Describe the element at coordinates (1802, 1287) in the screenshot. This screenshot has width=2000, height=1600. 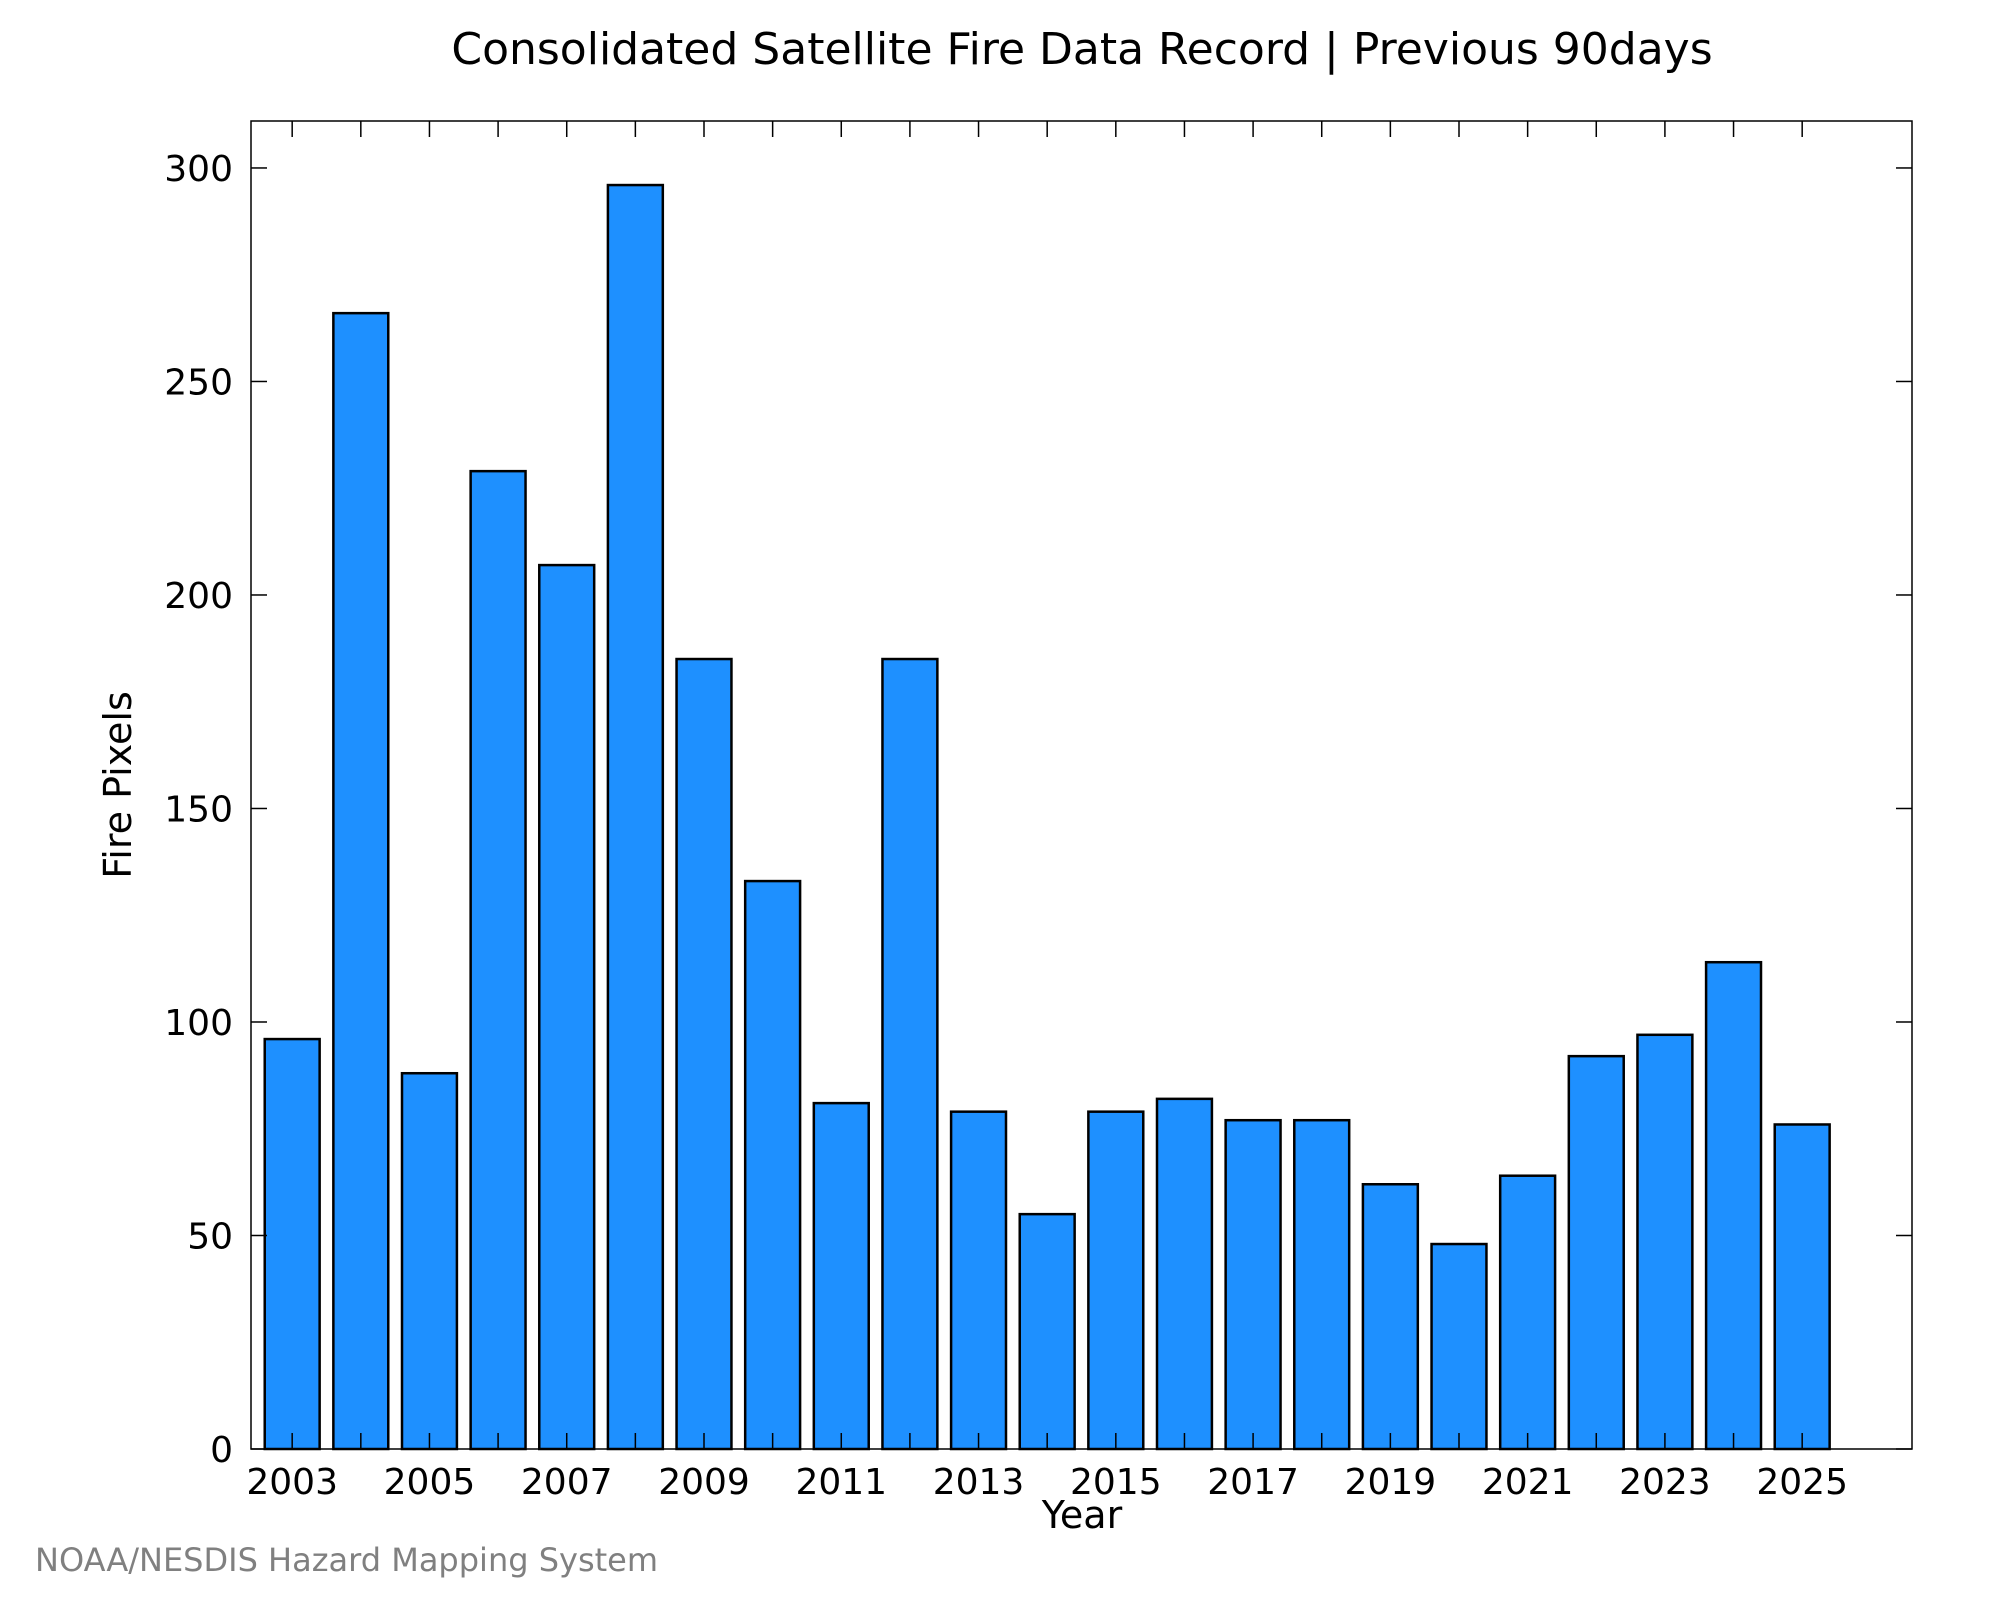
I see `bar-2025` at that location.